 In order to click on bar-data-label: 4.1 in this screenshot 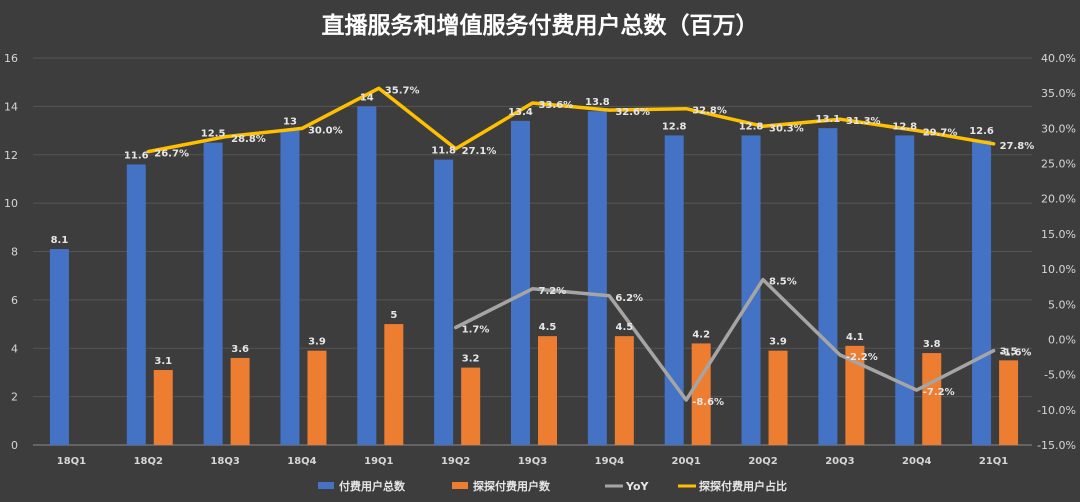, I will do `click(855, 337)`.